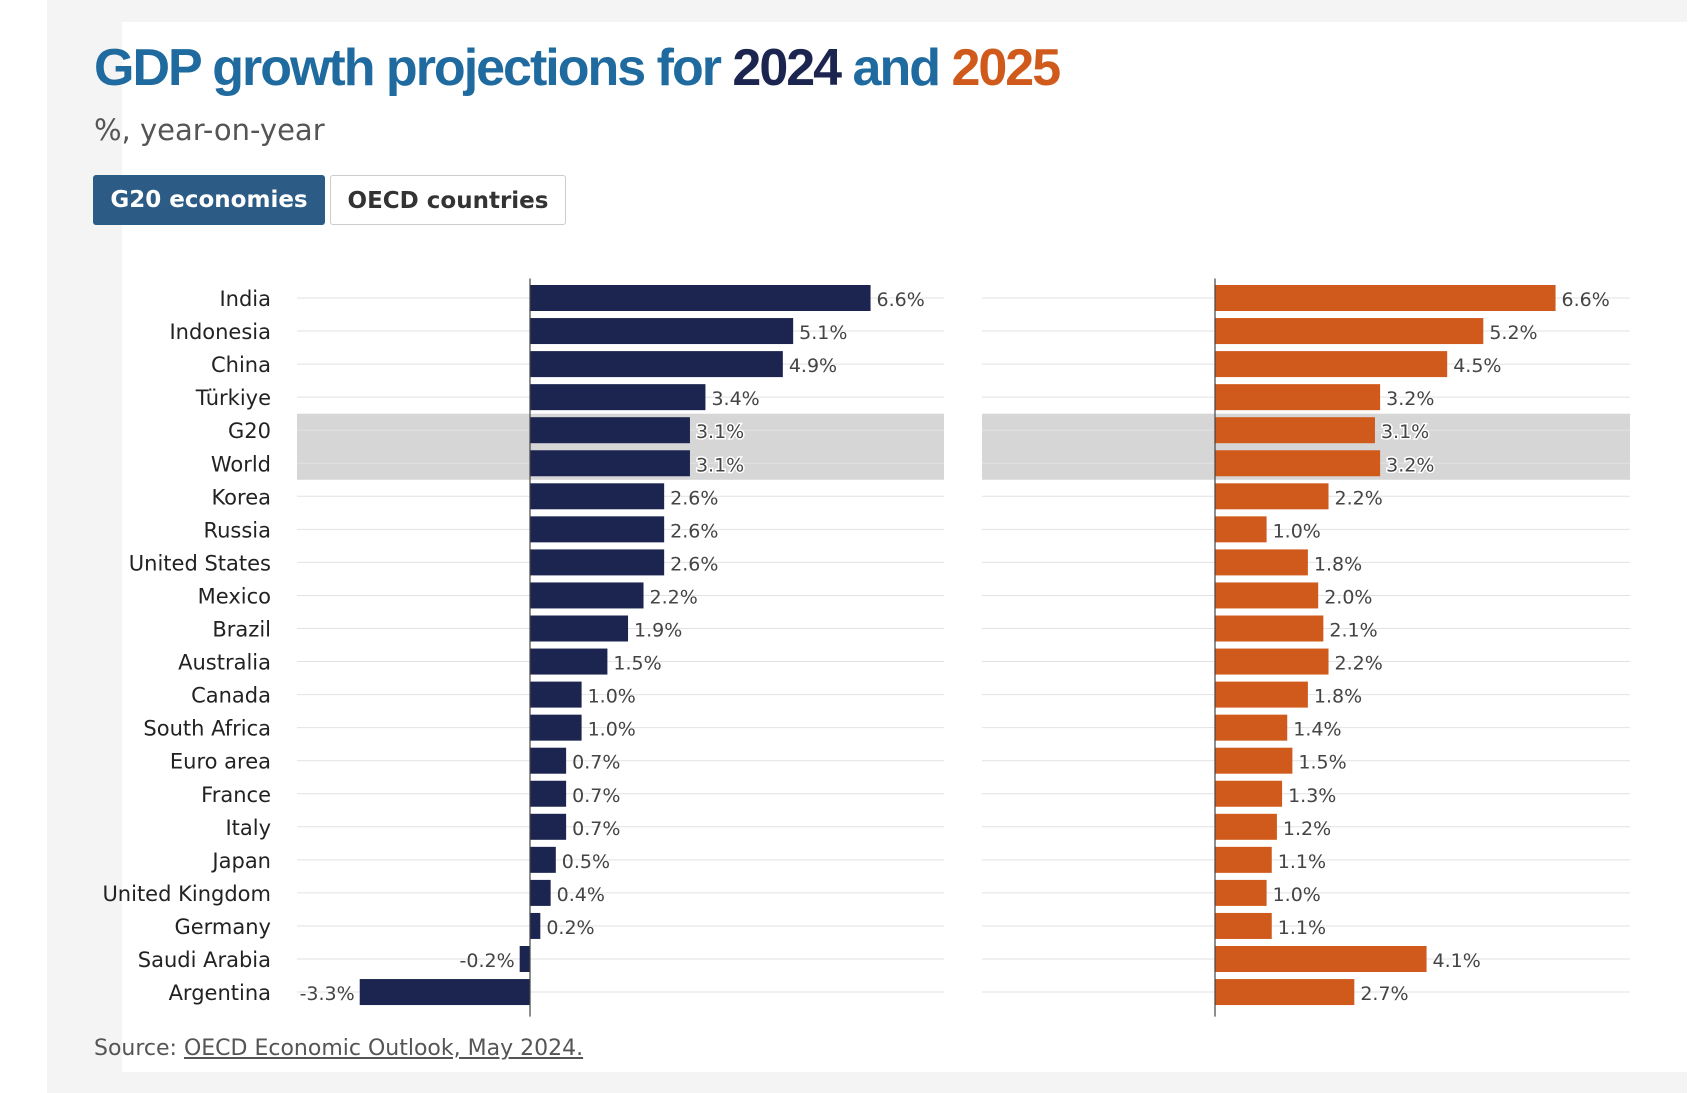 Image resolution: width=1689 pixels, height=1093 pixels. Describe the element at coordinates (570, 928) in the screenshot. I see `data-label-2024: 0.2%` at that location.